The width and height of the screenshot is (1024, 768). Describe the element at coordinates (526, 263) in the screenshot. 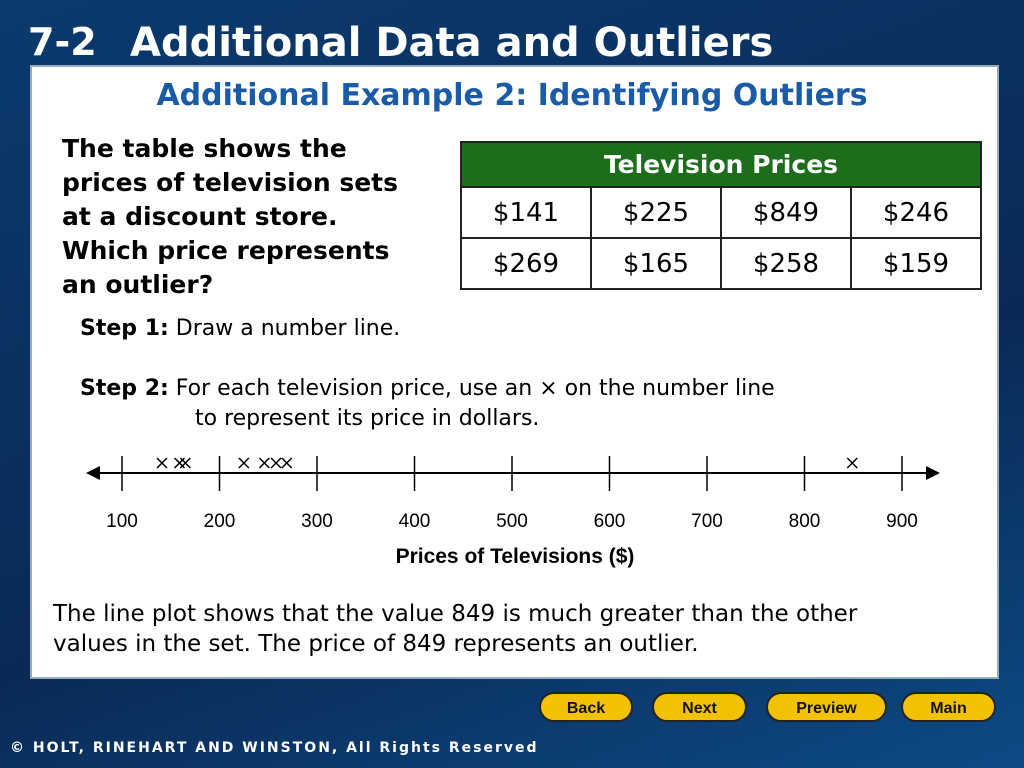

I see `cell: $269` at that location.